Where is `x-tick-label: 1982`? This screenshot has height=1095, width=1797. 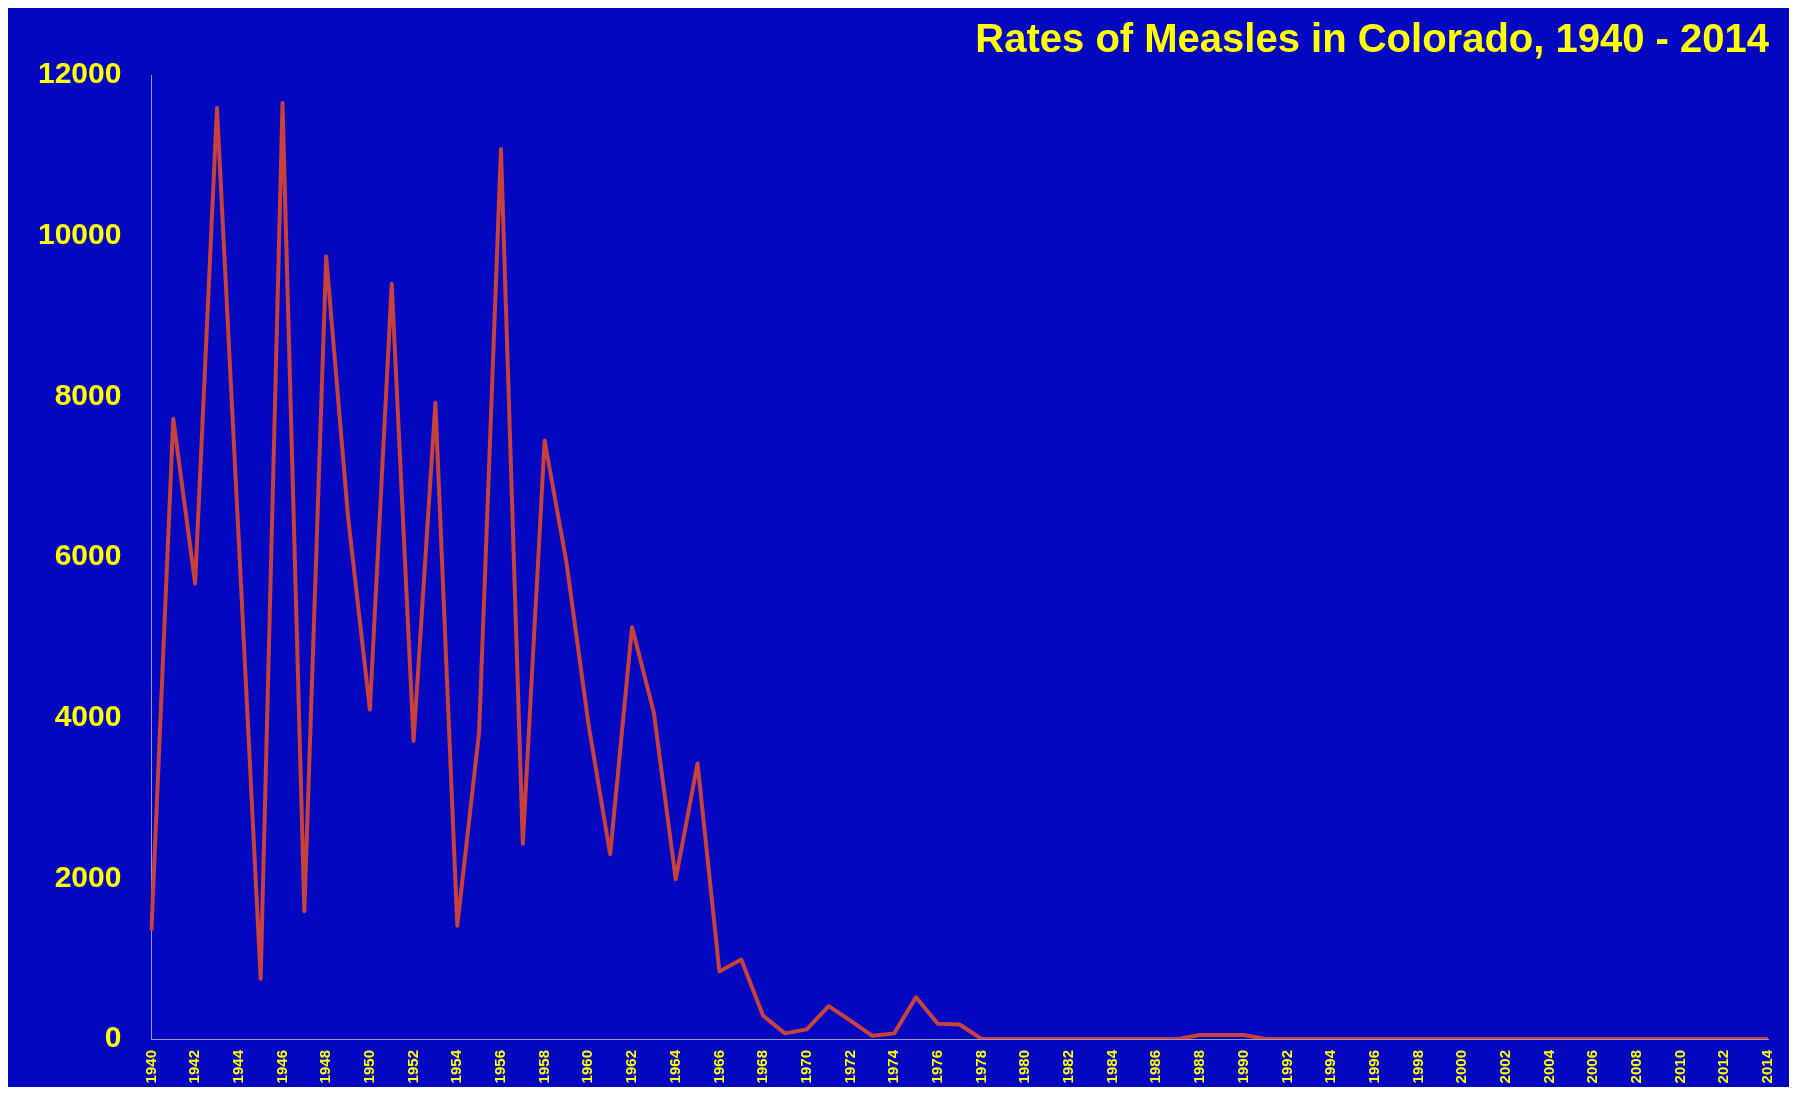
x-tick-label: 1982 is located at coordinates (1068, 1067).